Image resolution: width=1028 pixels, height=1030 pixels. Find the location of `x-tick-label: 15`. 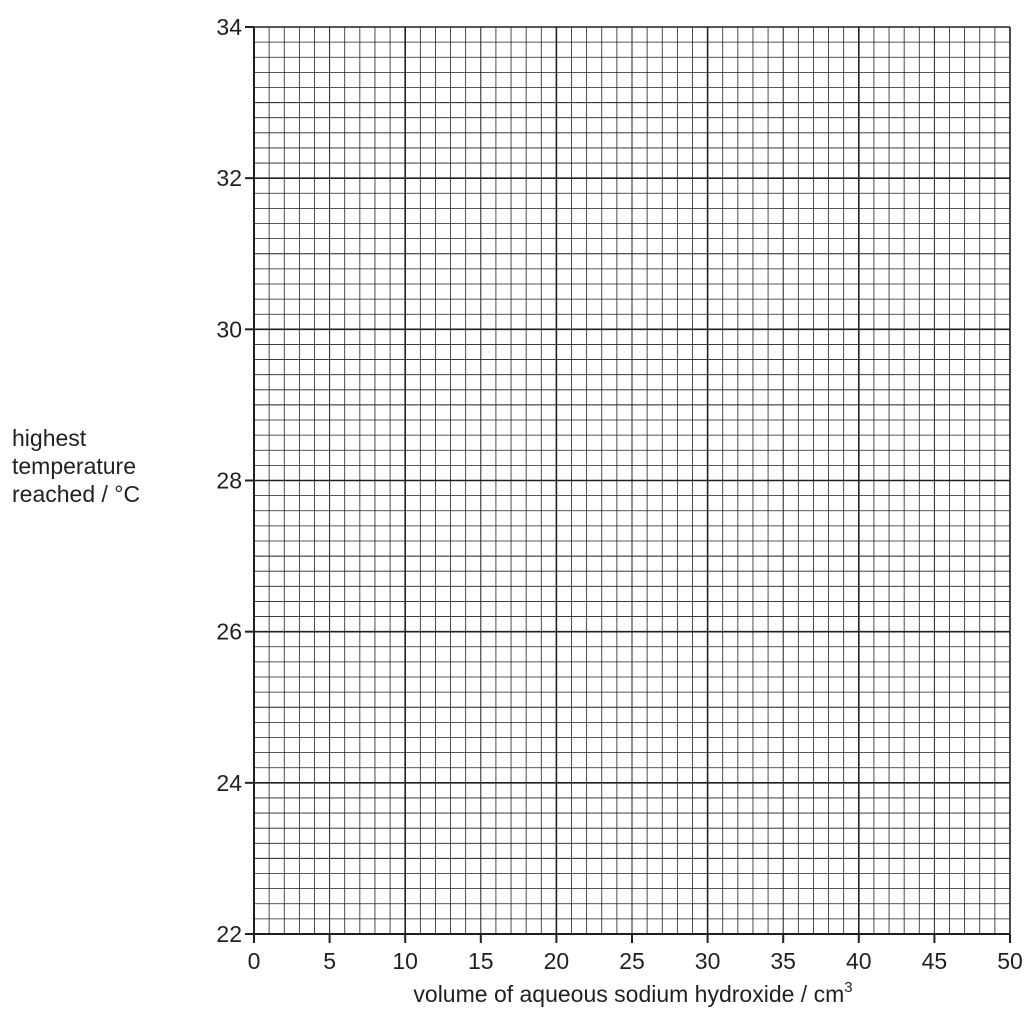

x-tick-label: 15 is located at coordinates (481, 961).